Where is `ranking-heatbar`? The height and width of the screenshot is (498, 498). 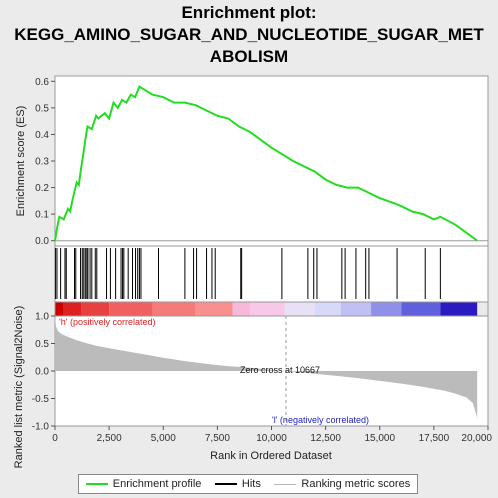 ranking-heatbar is located at coordinates (266, 309).